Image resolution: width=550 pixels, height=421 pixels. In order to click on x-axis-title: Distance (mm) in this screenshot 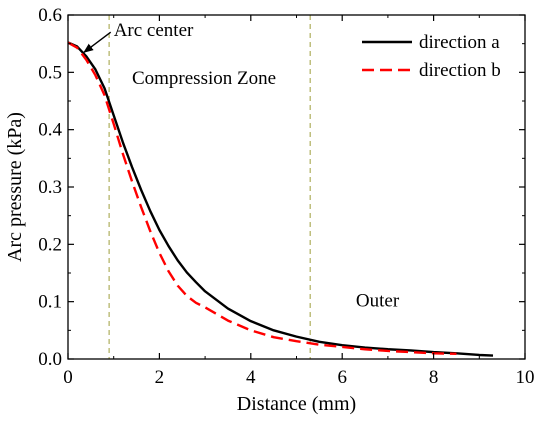, I will do `click(296, 404)`.